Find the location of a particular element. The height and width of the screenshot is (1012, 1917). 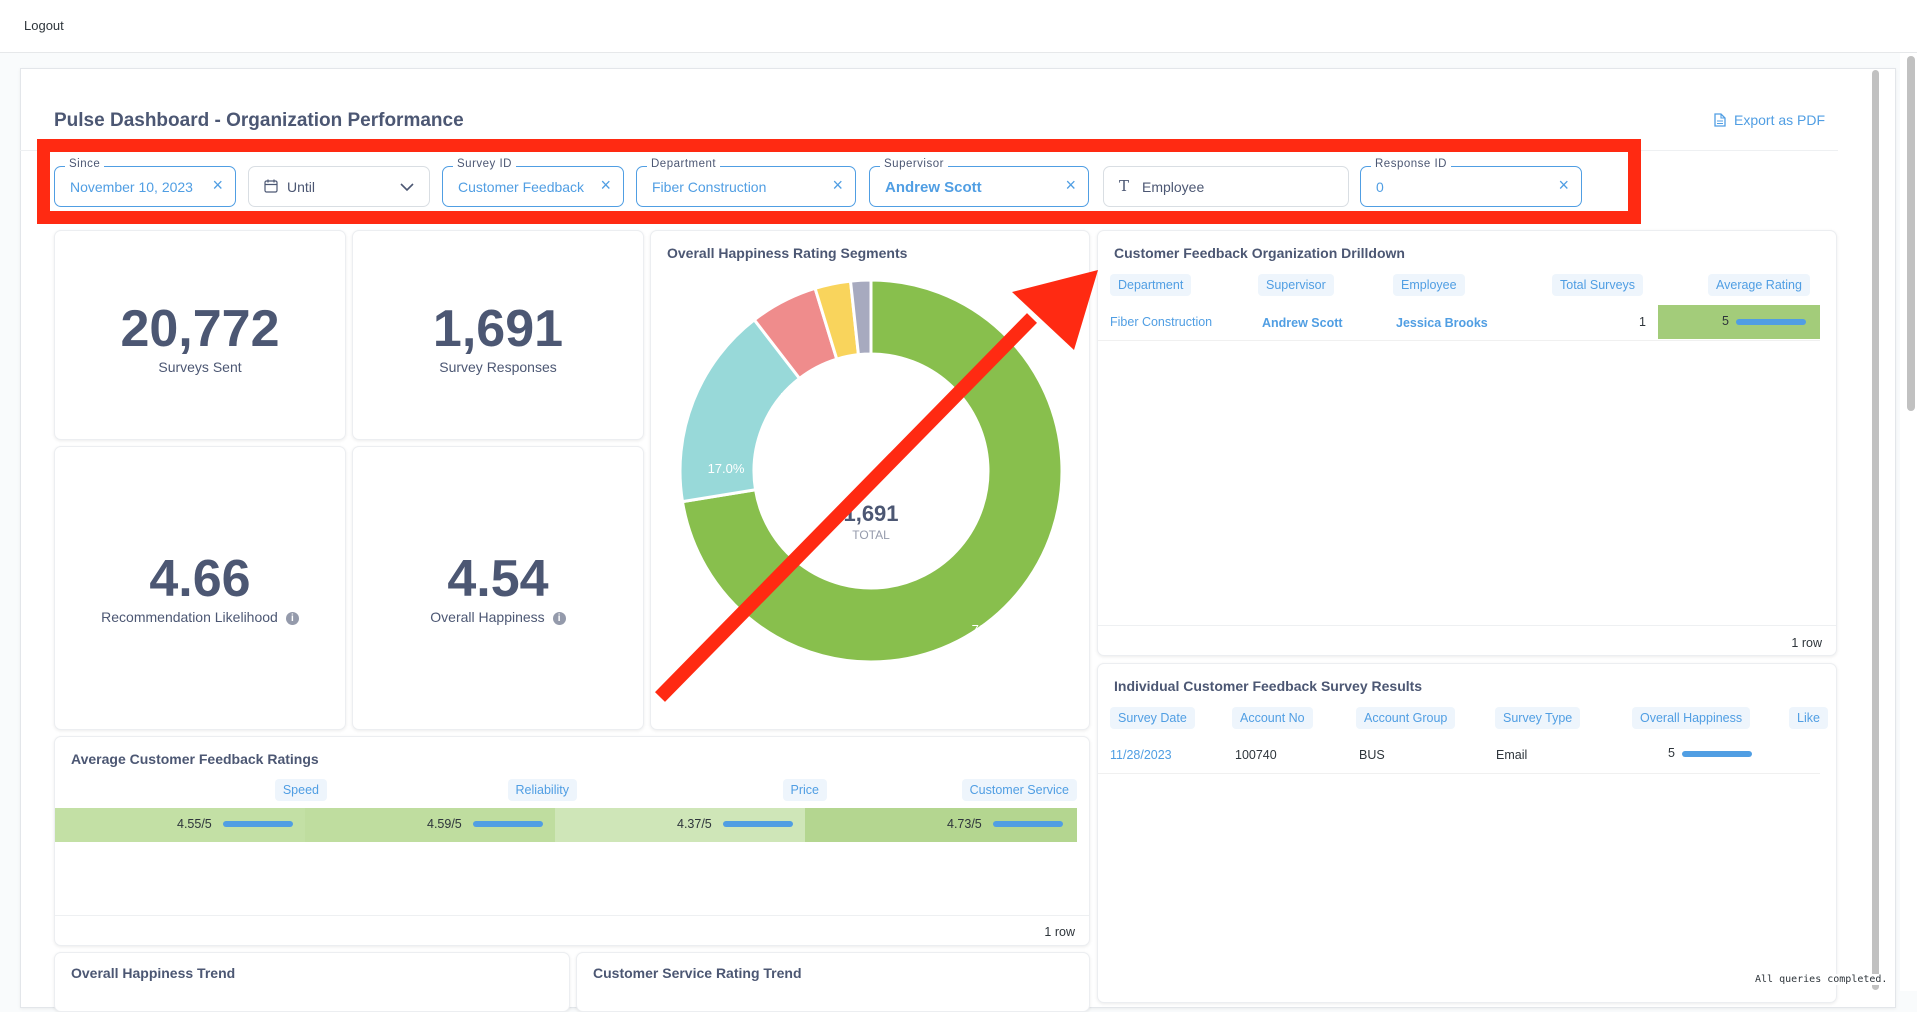

donut-center-label: TOTAL is located at coordinates (871, 535).